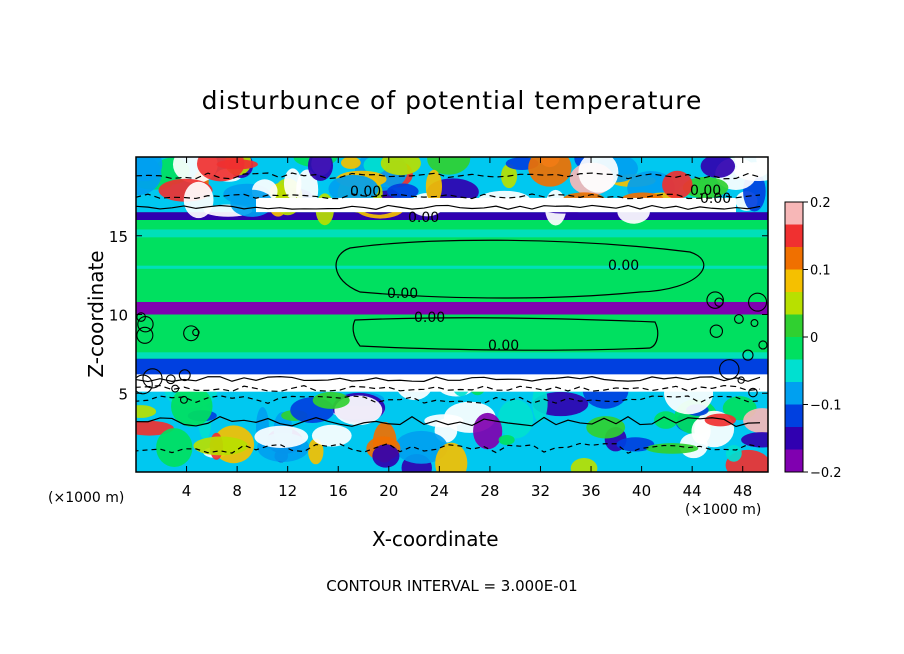 The width and height of the screenshot is (904, 654). Describe the element at coordinates (723, 510) in the screenshot. I see `x-unit-label-right: (×1000 m)` at that location.